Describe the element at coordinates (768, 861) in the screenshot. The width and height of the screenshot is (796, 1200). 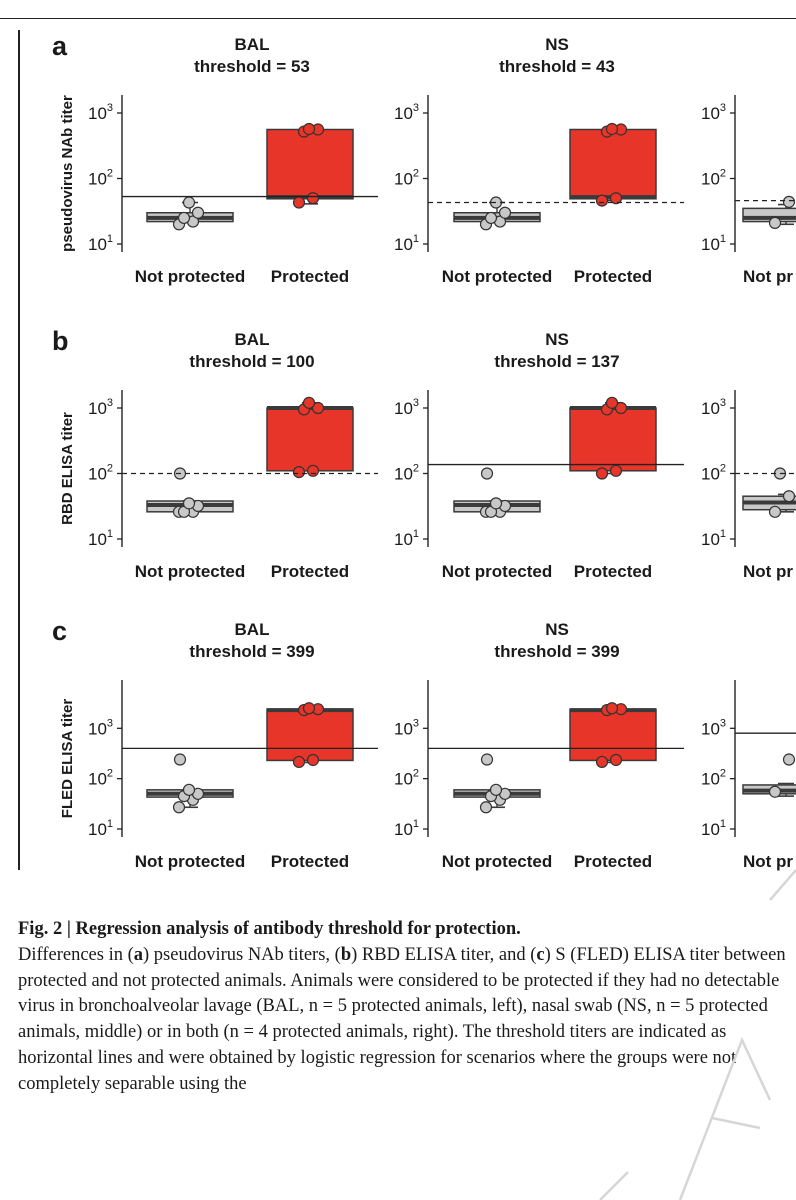
I see `x-category-label: Not pr` at that location.